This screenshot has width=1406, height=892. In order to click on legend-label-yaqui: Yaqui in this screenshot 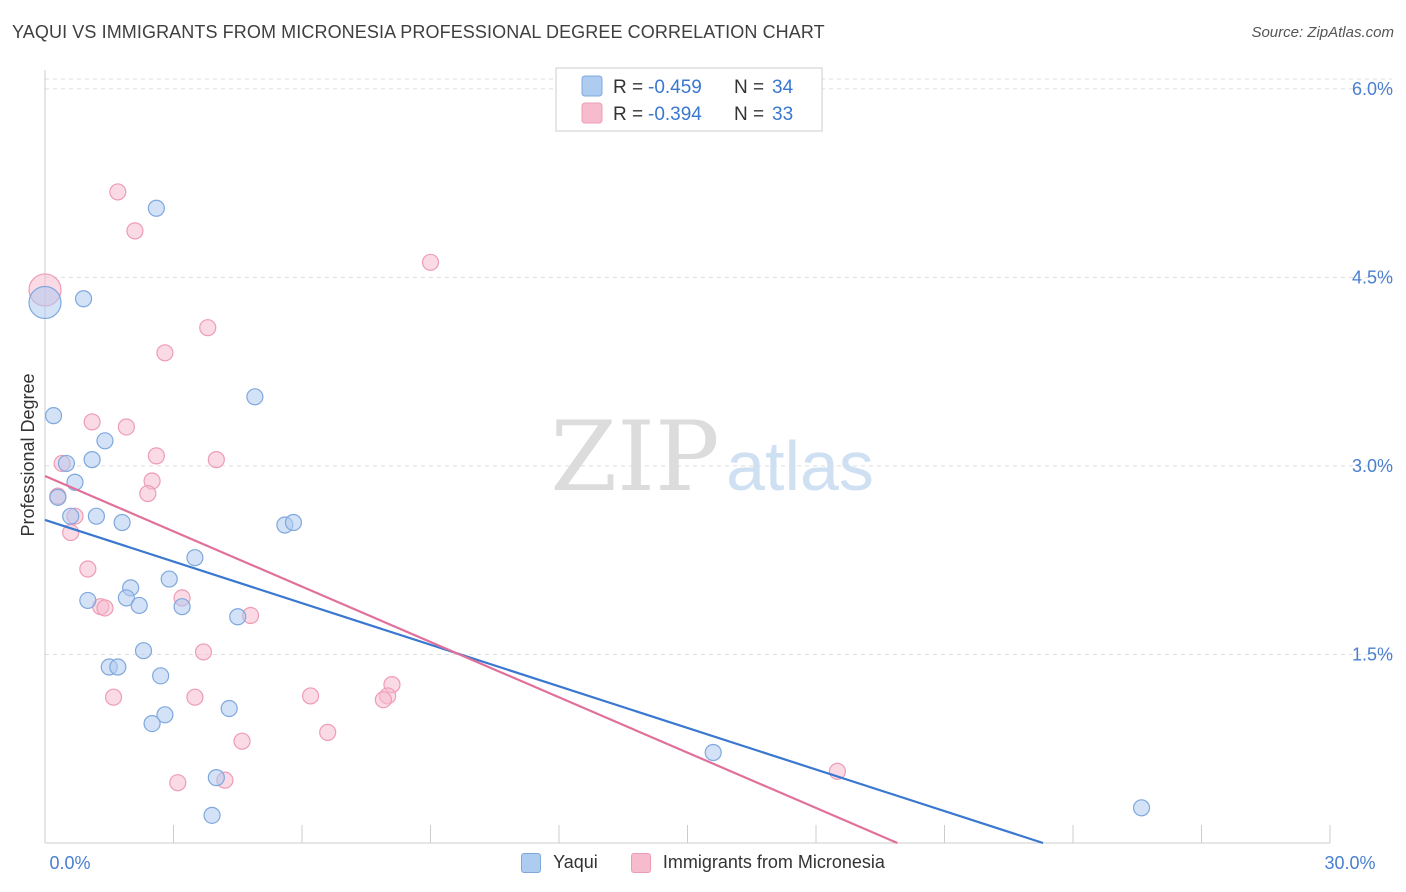, I will do `click(575, 862)`.